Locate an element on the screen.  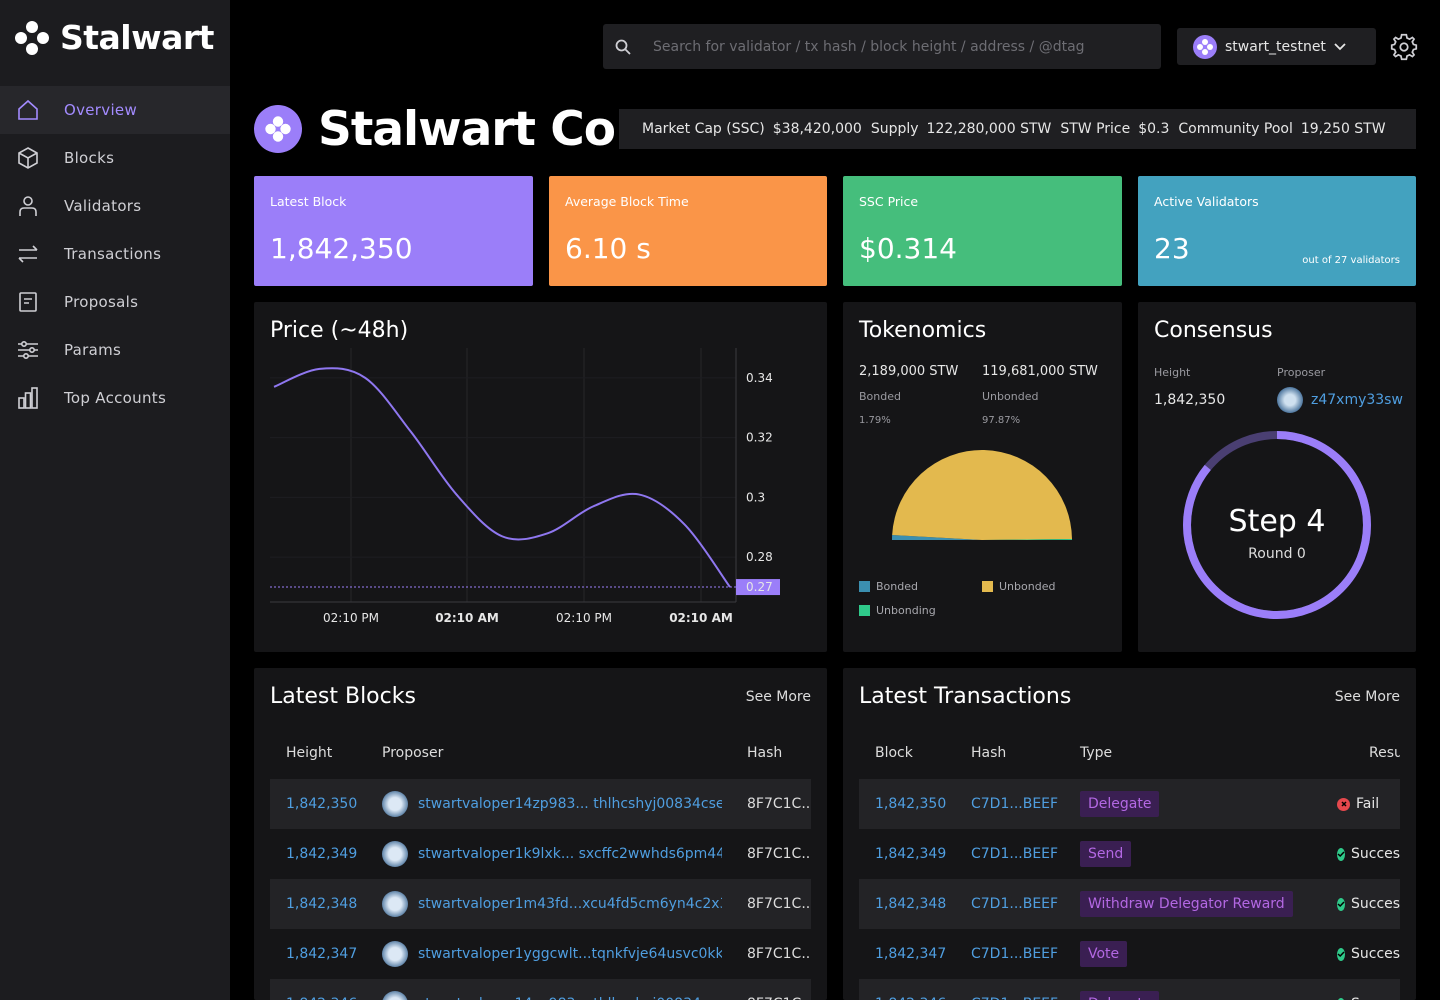
market-cap-label: Market Cap (SSC) is located at coordinates (703, 129).